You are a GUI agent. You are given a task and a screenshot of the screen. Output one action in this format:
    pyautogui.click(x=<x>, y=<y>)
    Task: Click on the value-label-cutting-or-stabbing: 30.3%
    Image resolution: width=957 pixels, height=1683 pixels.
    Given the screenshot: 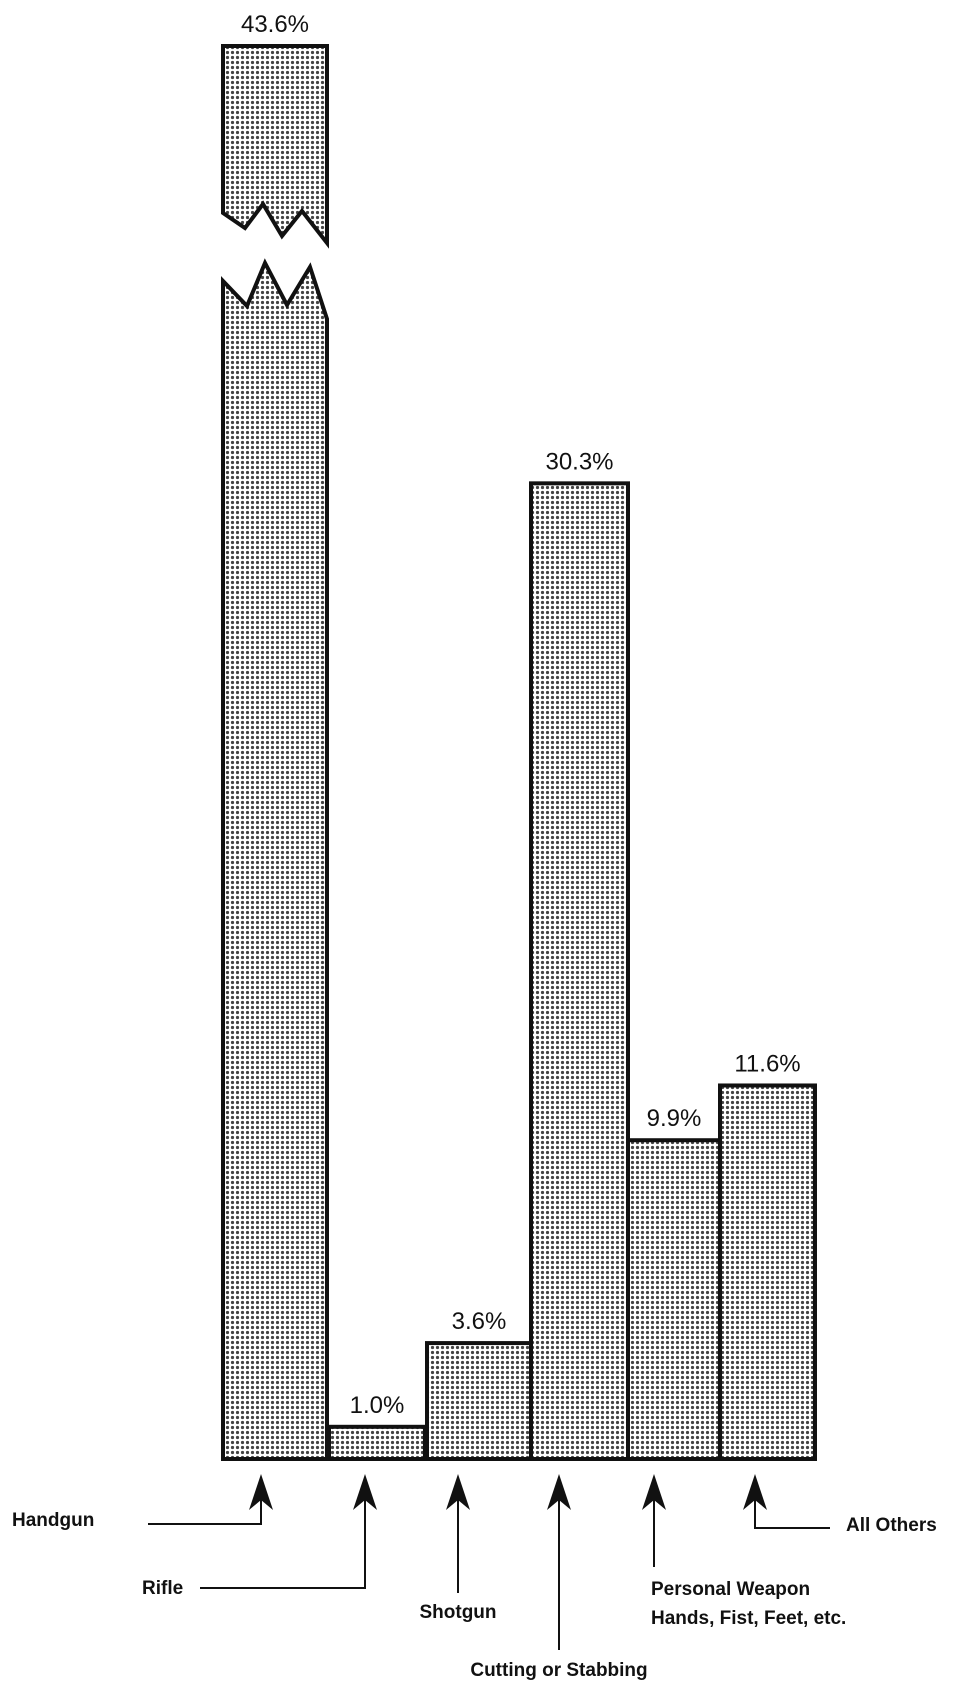 What is the action you would take?
    pyautogui.click(x=579, y=461)
    